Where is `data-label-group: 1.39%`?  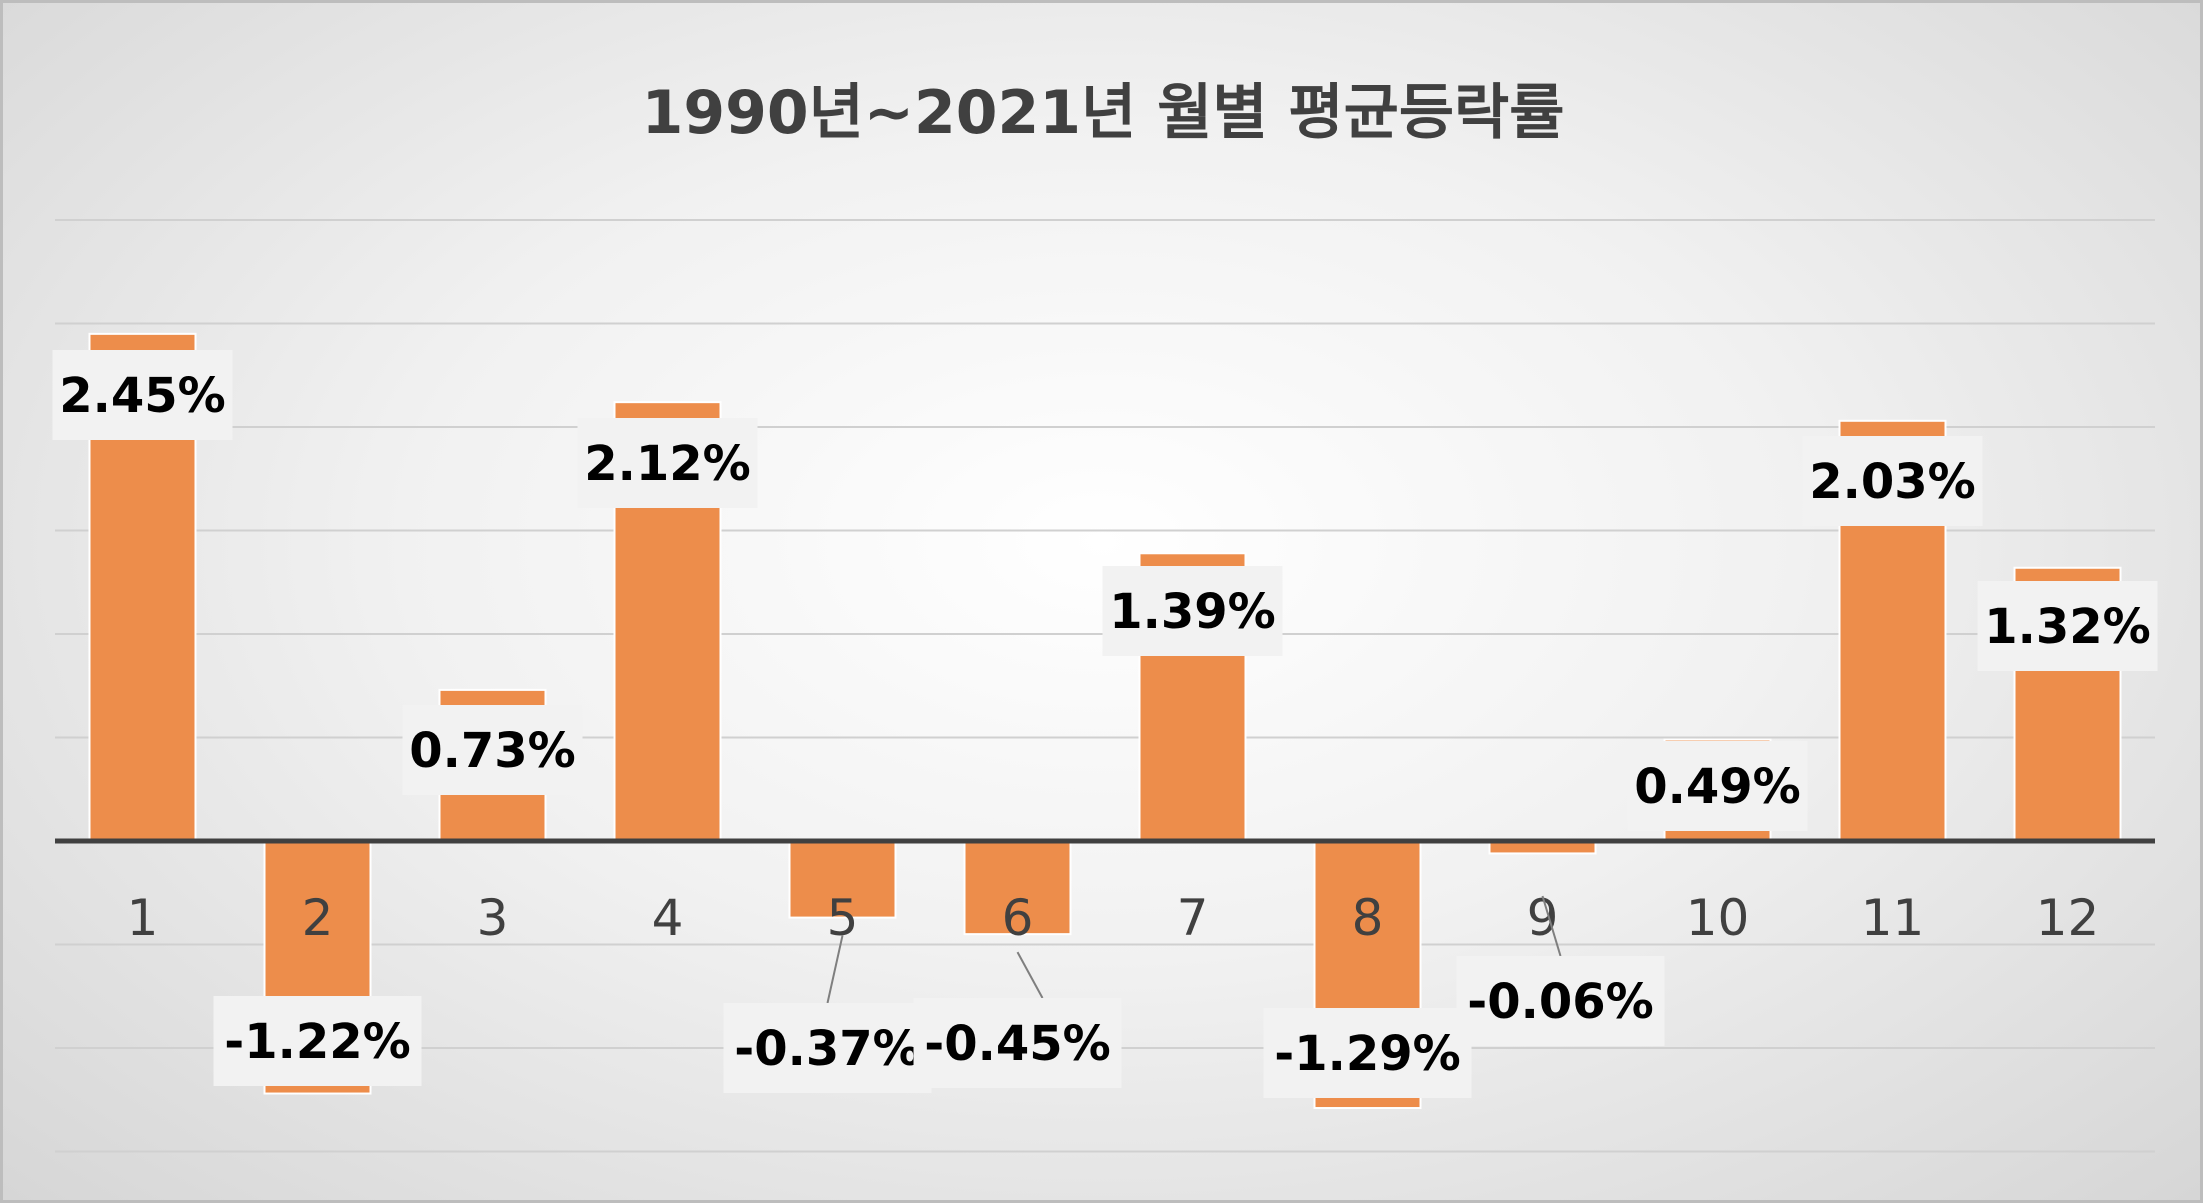 data-label-group: 1.39% is located at coordinates (1192, 611).